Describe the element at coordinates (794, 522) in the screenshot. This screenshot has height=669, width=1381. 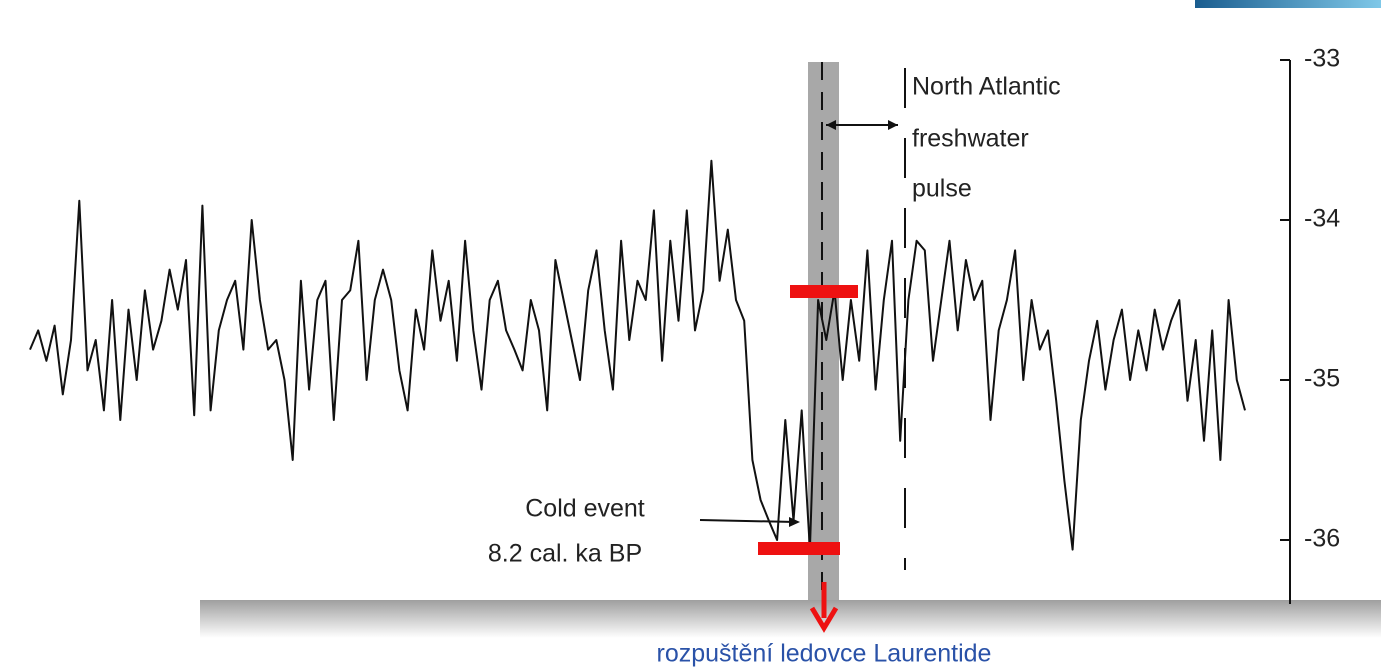
I see `cold-arrow-head` at that location.